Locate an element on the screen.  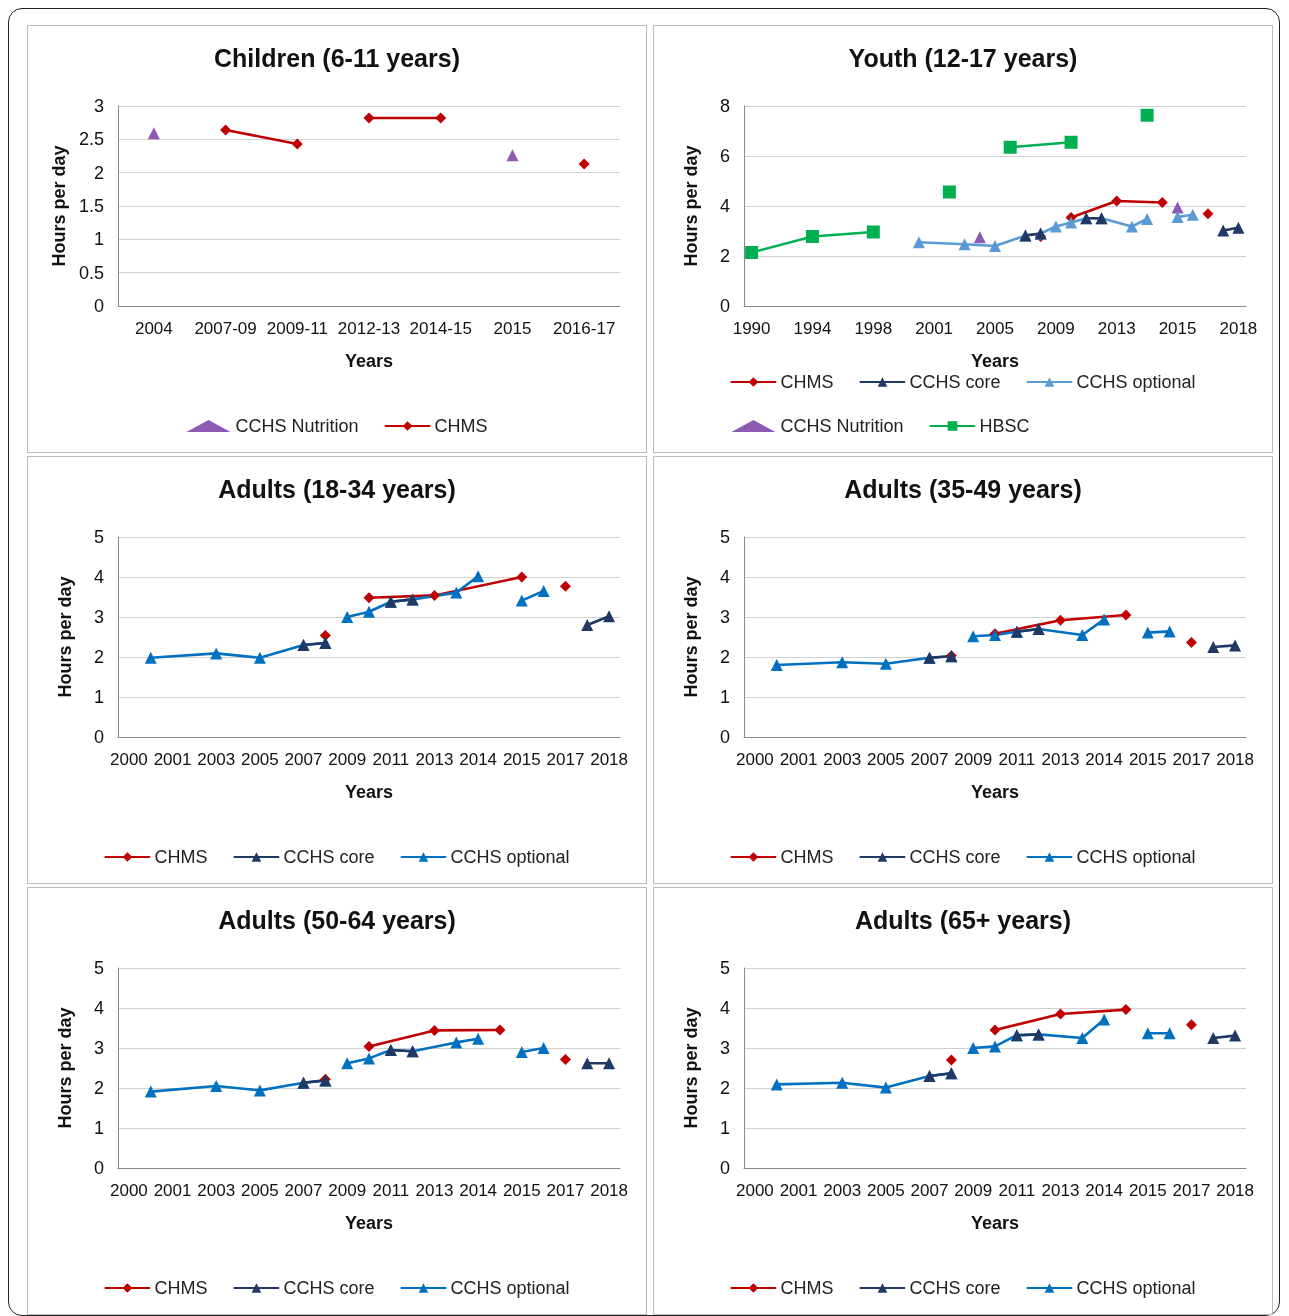
x-tick-label: 2017 is located at coordinates (565, 759).